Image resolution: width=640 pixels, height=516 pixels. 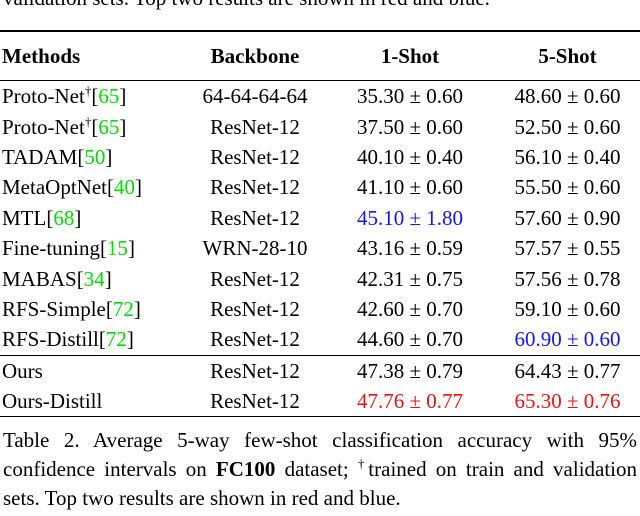 I want to click on citation-number: 68, so click(x=64, y=217).